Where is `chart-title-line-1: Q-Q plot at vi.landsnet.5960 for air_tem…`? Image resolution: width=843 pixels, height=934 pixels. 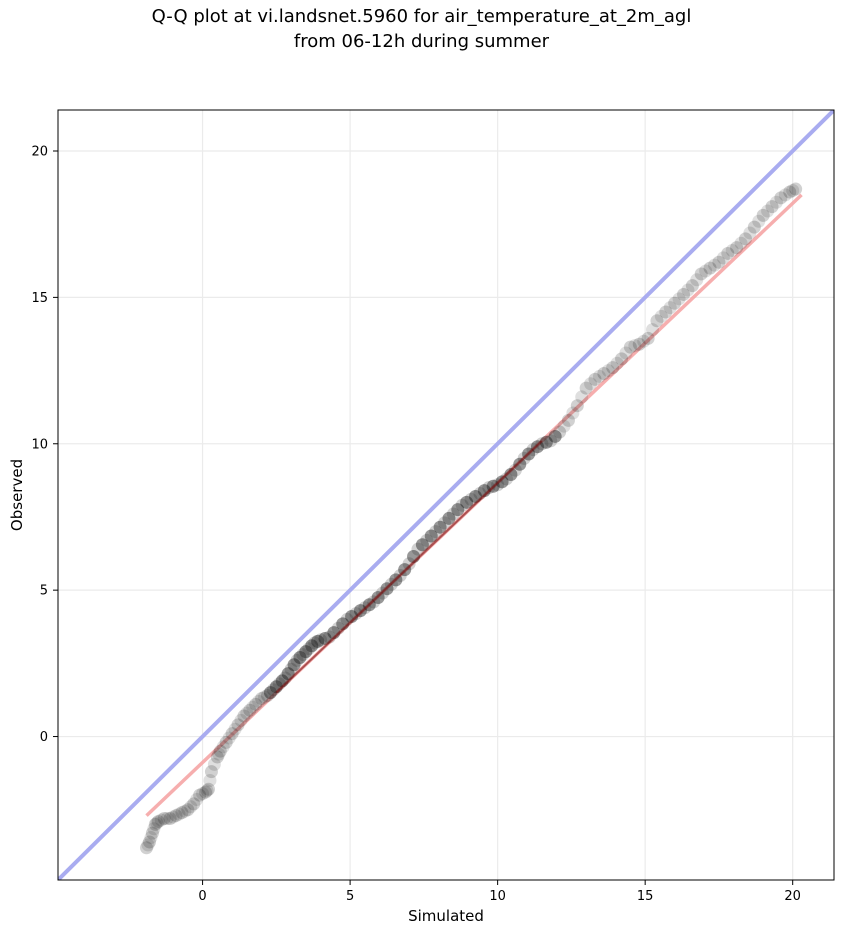 chart-title-line-1: Q-Q plot at vi.landsnet.5960 for air_tem… is located at coordinates (421, 16).